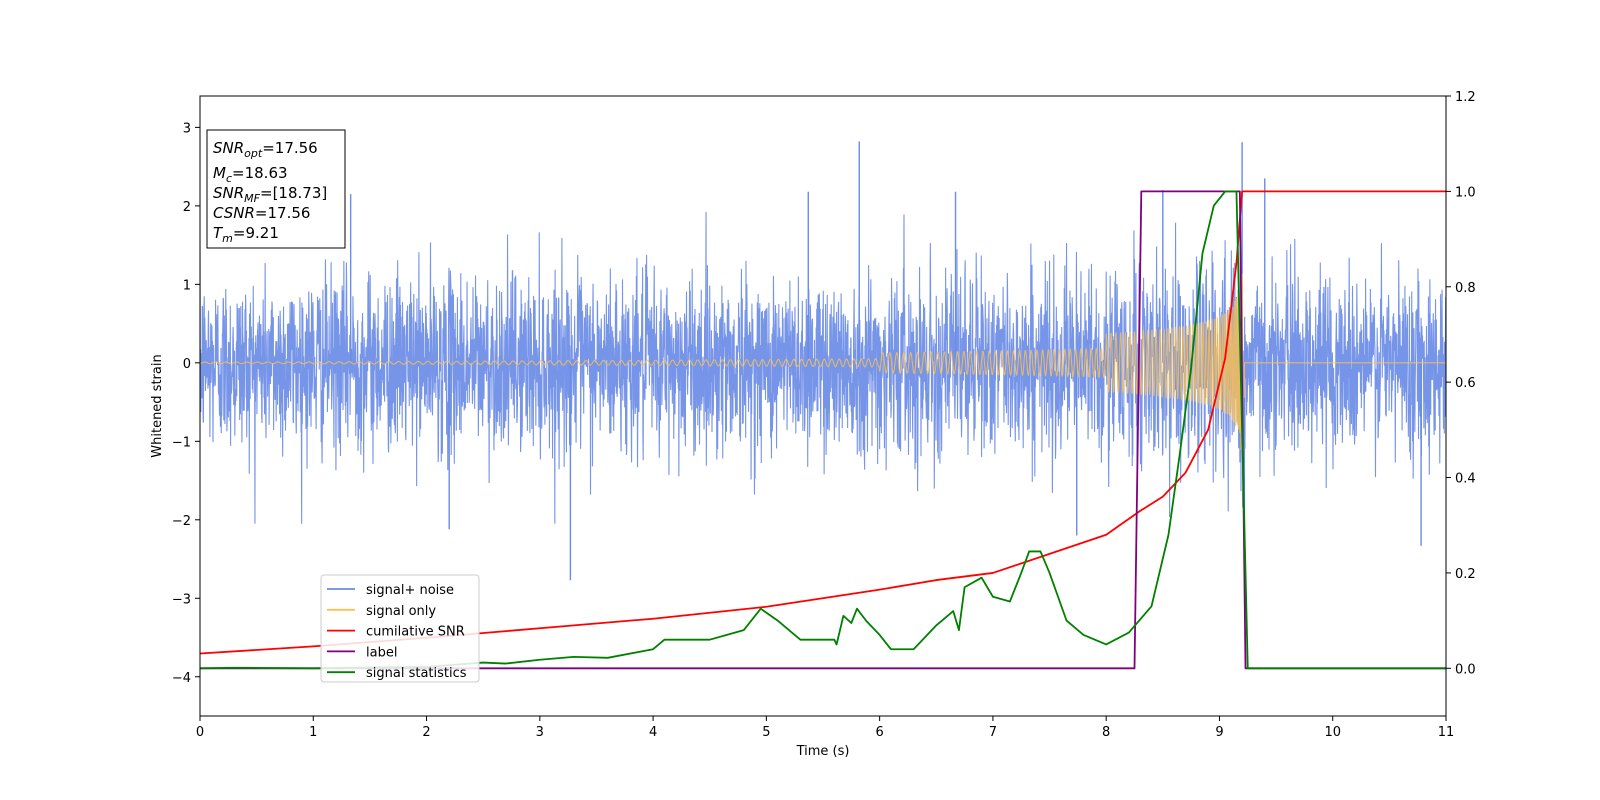 This screenshot has height=800, width=1600. I want to click on y-tick-label: 2, so click(187, 207).